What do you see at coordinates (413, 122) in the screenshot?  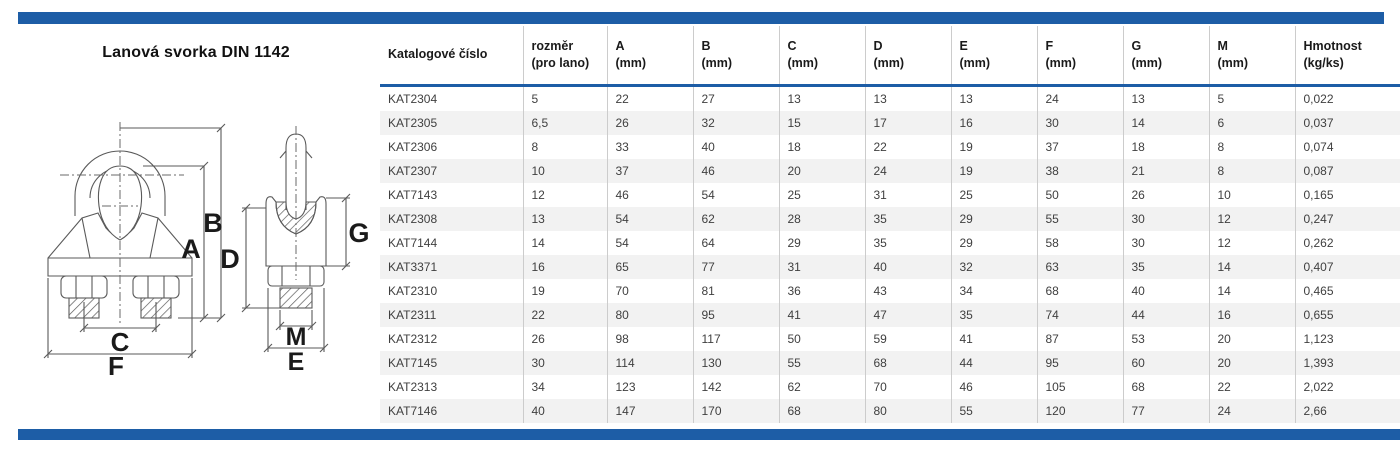 I see `catalog-number-cell: KAT2305` at bounding box center [413, 122].